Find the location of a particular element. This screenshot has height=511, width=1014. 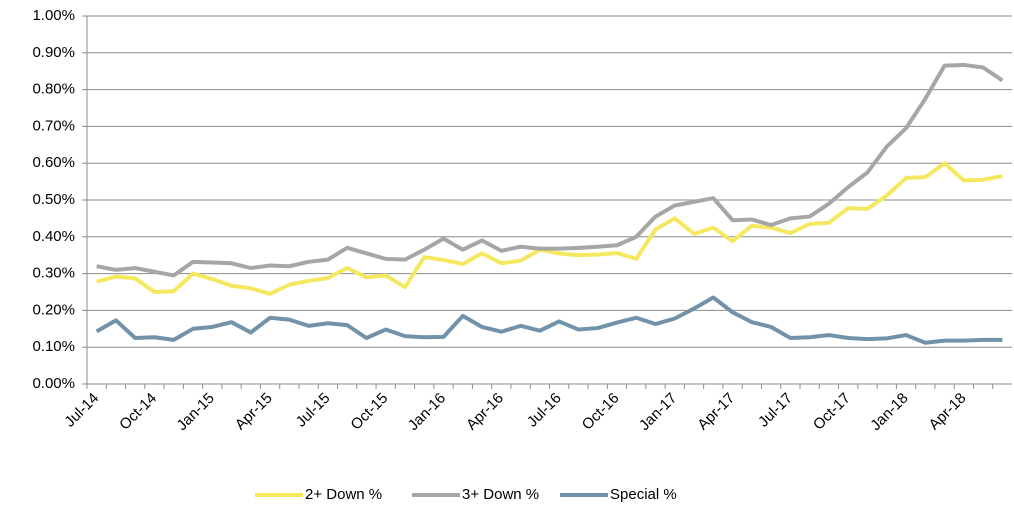

y-tick-label: 0.50% is located at coordinates (53, 199).